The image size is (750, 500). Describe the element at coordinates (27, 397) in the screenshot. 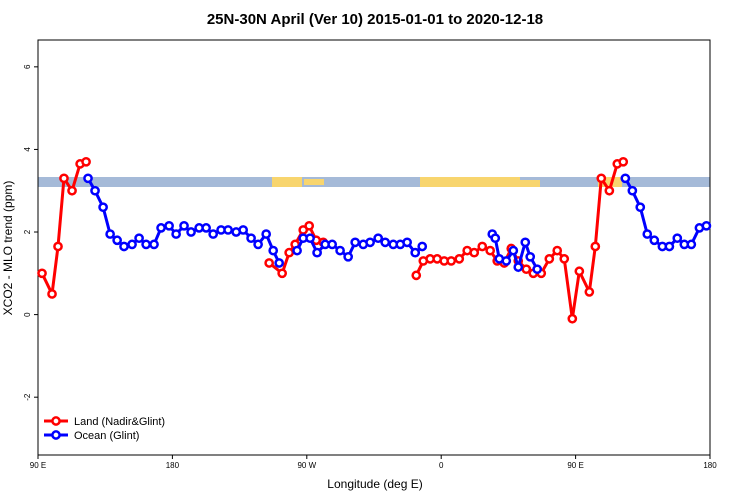

I see `y-tick-label: -2` at that location.